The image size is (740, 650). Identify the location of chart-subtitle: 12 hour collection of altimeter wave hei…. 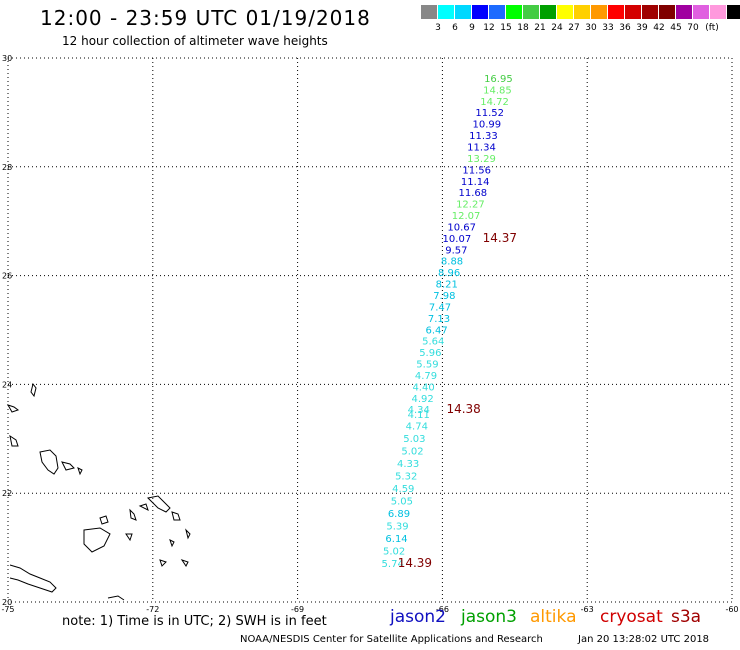
(195, 41).